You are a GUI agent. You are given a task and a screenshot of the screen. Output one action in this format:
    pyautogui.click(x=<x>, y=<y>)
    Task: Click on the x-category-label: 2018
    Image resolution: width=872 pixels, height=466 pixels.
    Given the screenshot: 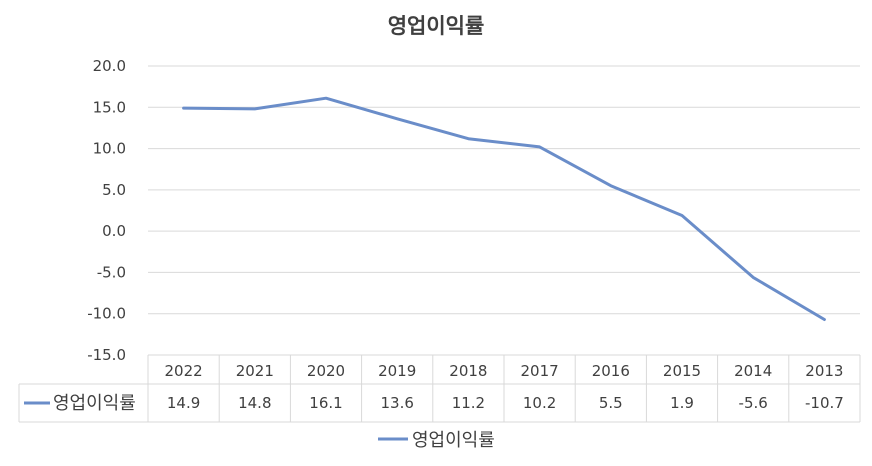 What is the action you would take?
    pyautogui.click(x=468, y=371)
    